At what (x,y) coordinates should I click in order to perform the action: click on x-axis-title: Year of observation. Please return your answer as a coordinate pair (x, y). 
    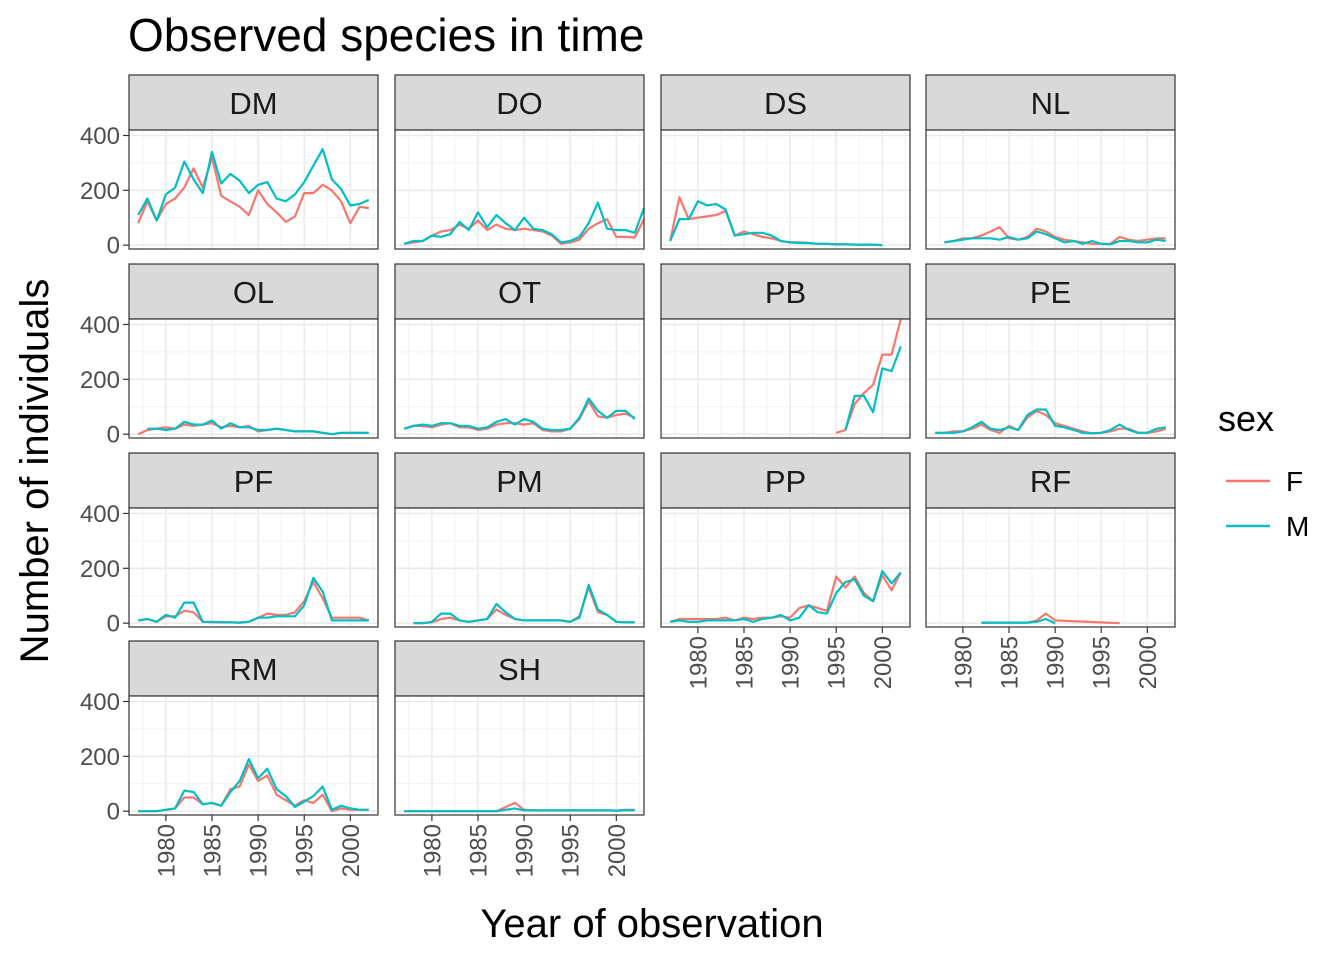
    Looking at the image, I should click on (651, 924).